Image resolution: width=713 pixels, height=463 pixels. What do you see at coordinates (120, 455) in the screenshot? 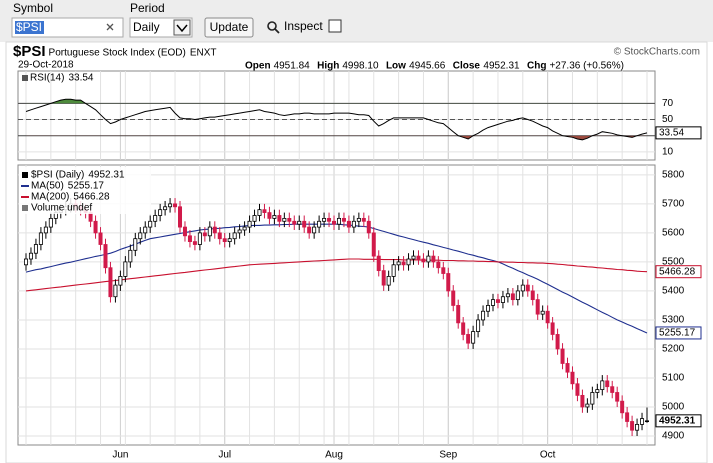
I see `x-tick-label: Jun` at bounding box center [120, 455].